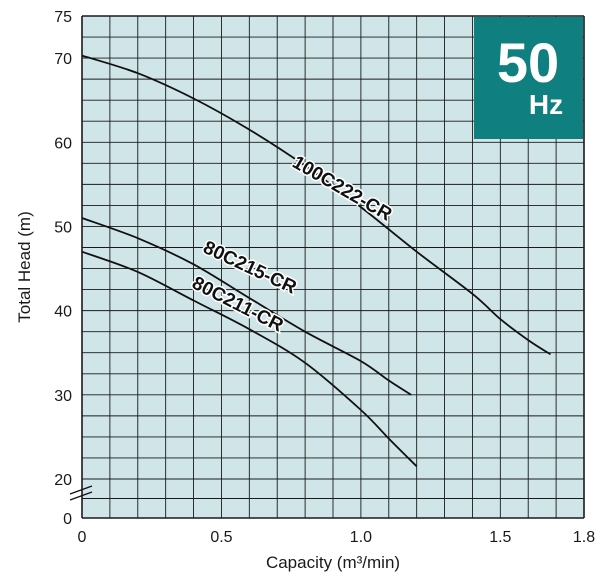 This screenshot has width=604, height=580. What do you see at coordinates (63, 143) in the screenshot?
I see `y-tick-label: 60` at bounding box center [63, 143].